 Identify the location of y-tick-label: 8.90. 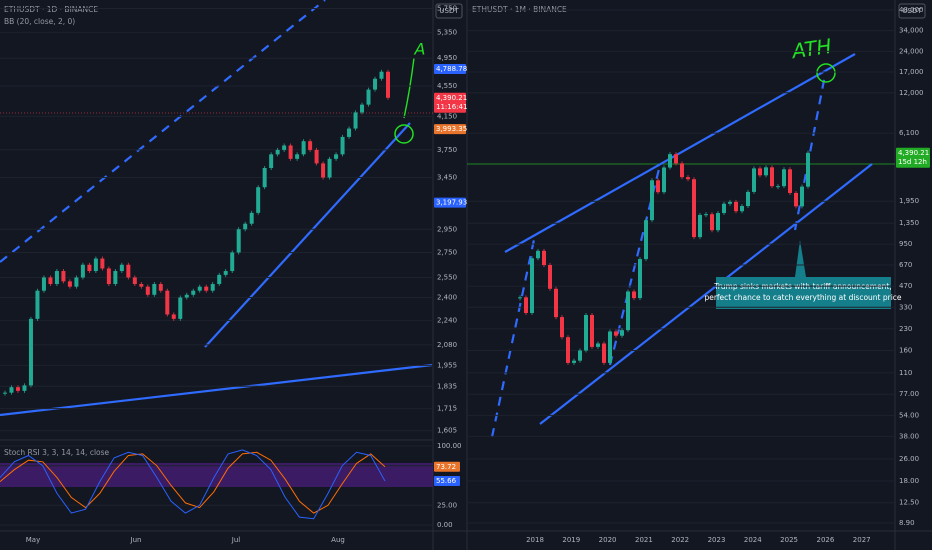
(907, 523).